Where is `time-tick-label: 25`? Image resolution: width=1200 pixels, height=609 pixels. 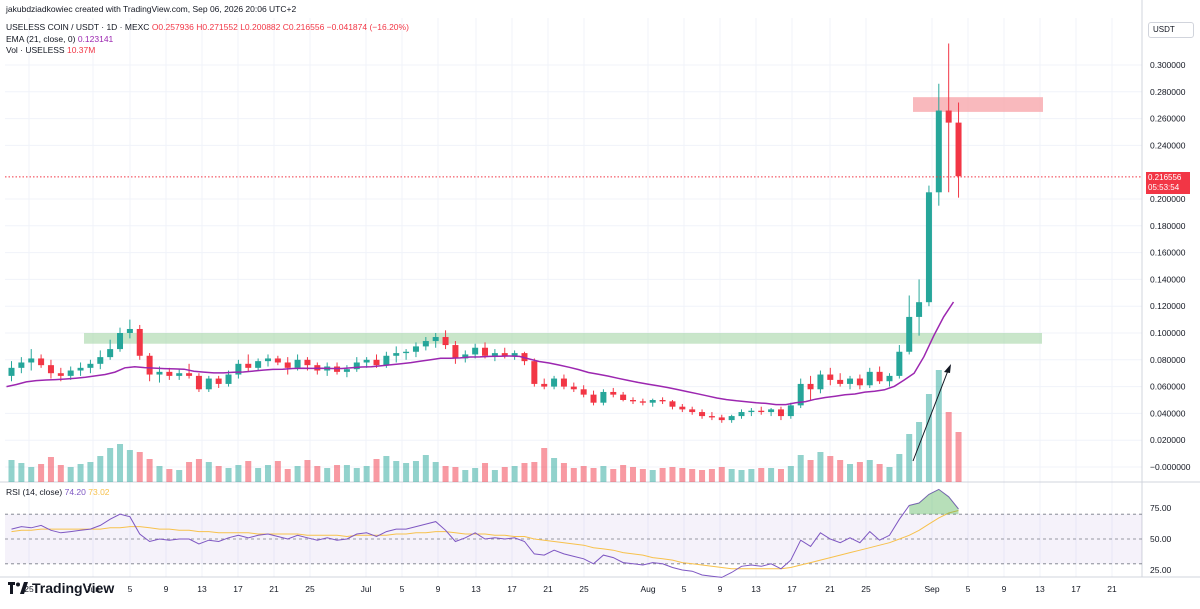 time-tick-label: 25 is located at coordinates (584, 589).